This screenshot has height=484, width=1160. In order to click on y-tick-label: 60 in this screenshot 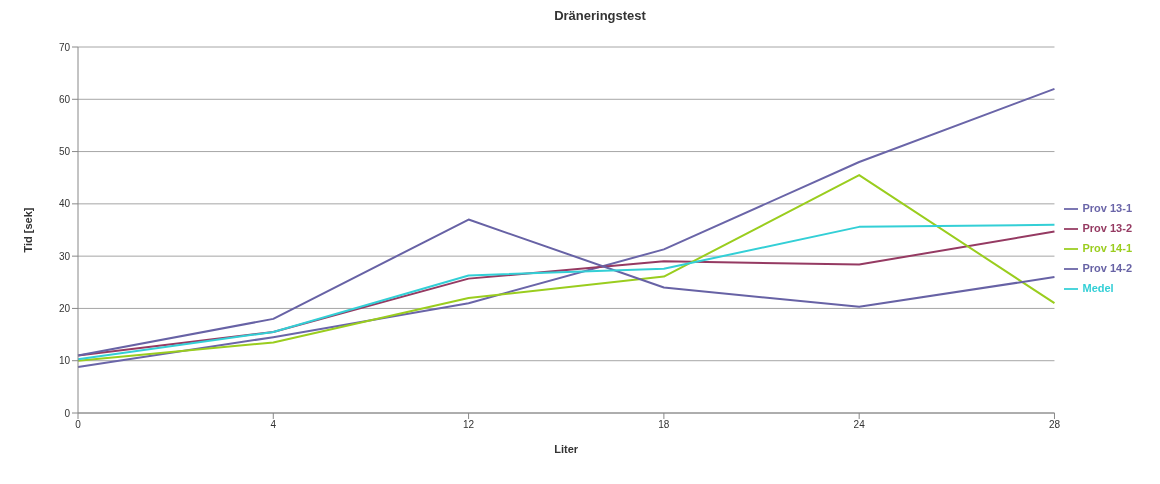, I will do `click(64, 99)`.